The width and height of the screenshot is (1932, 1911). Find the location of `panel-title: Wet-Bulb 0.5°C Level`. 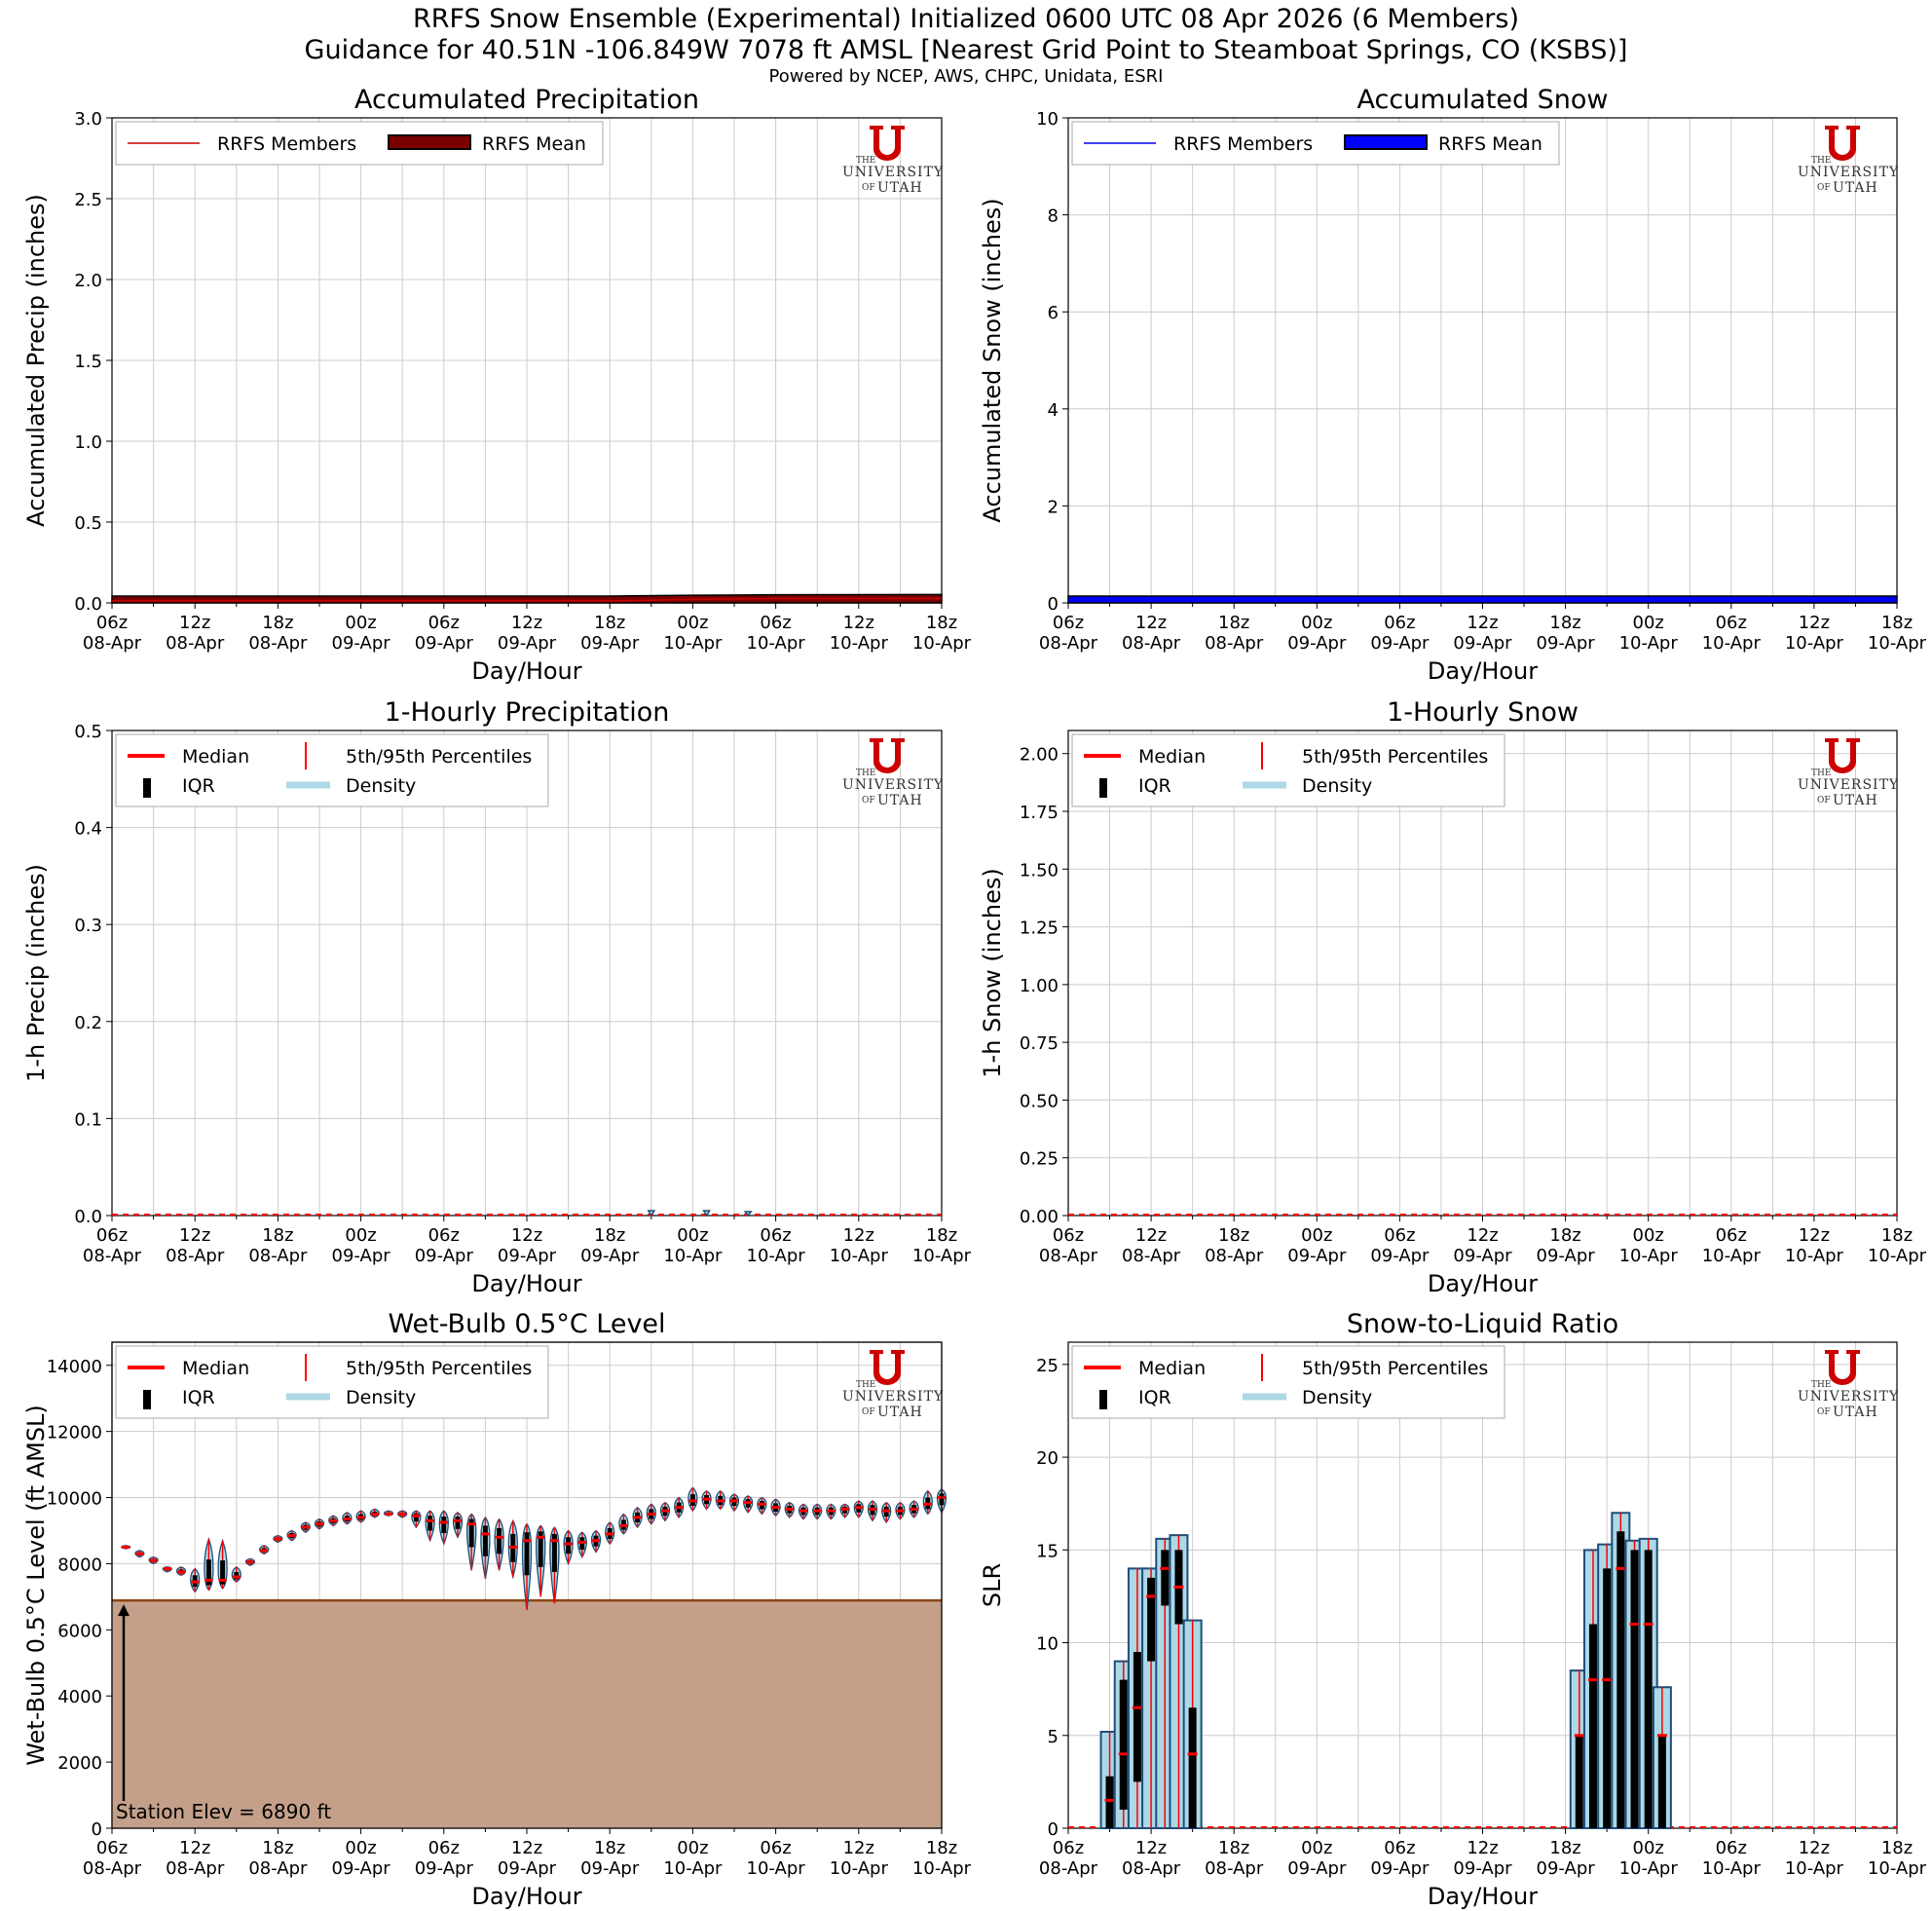

panel-title: Wet-Bulb 0.5°C Level is located at coordinates (526, 1324).